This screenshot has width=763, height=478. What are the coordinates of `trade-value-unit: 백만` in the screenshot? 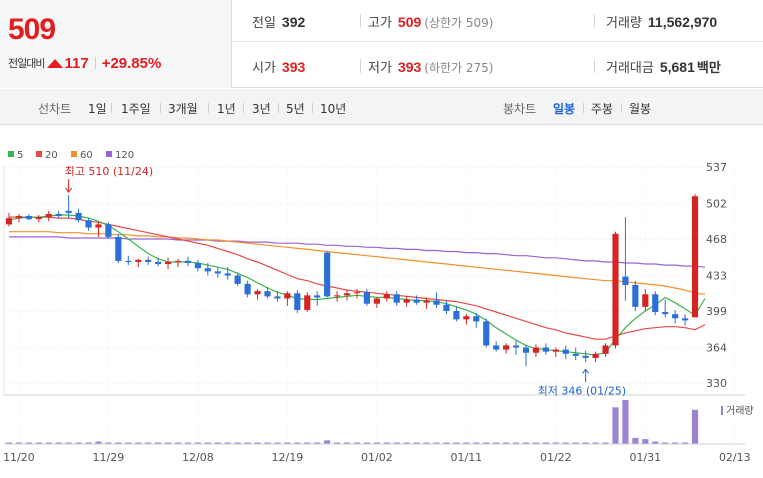 It's located at (708, 68).